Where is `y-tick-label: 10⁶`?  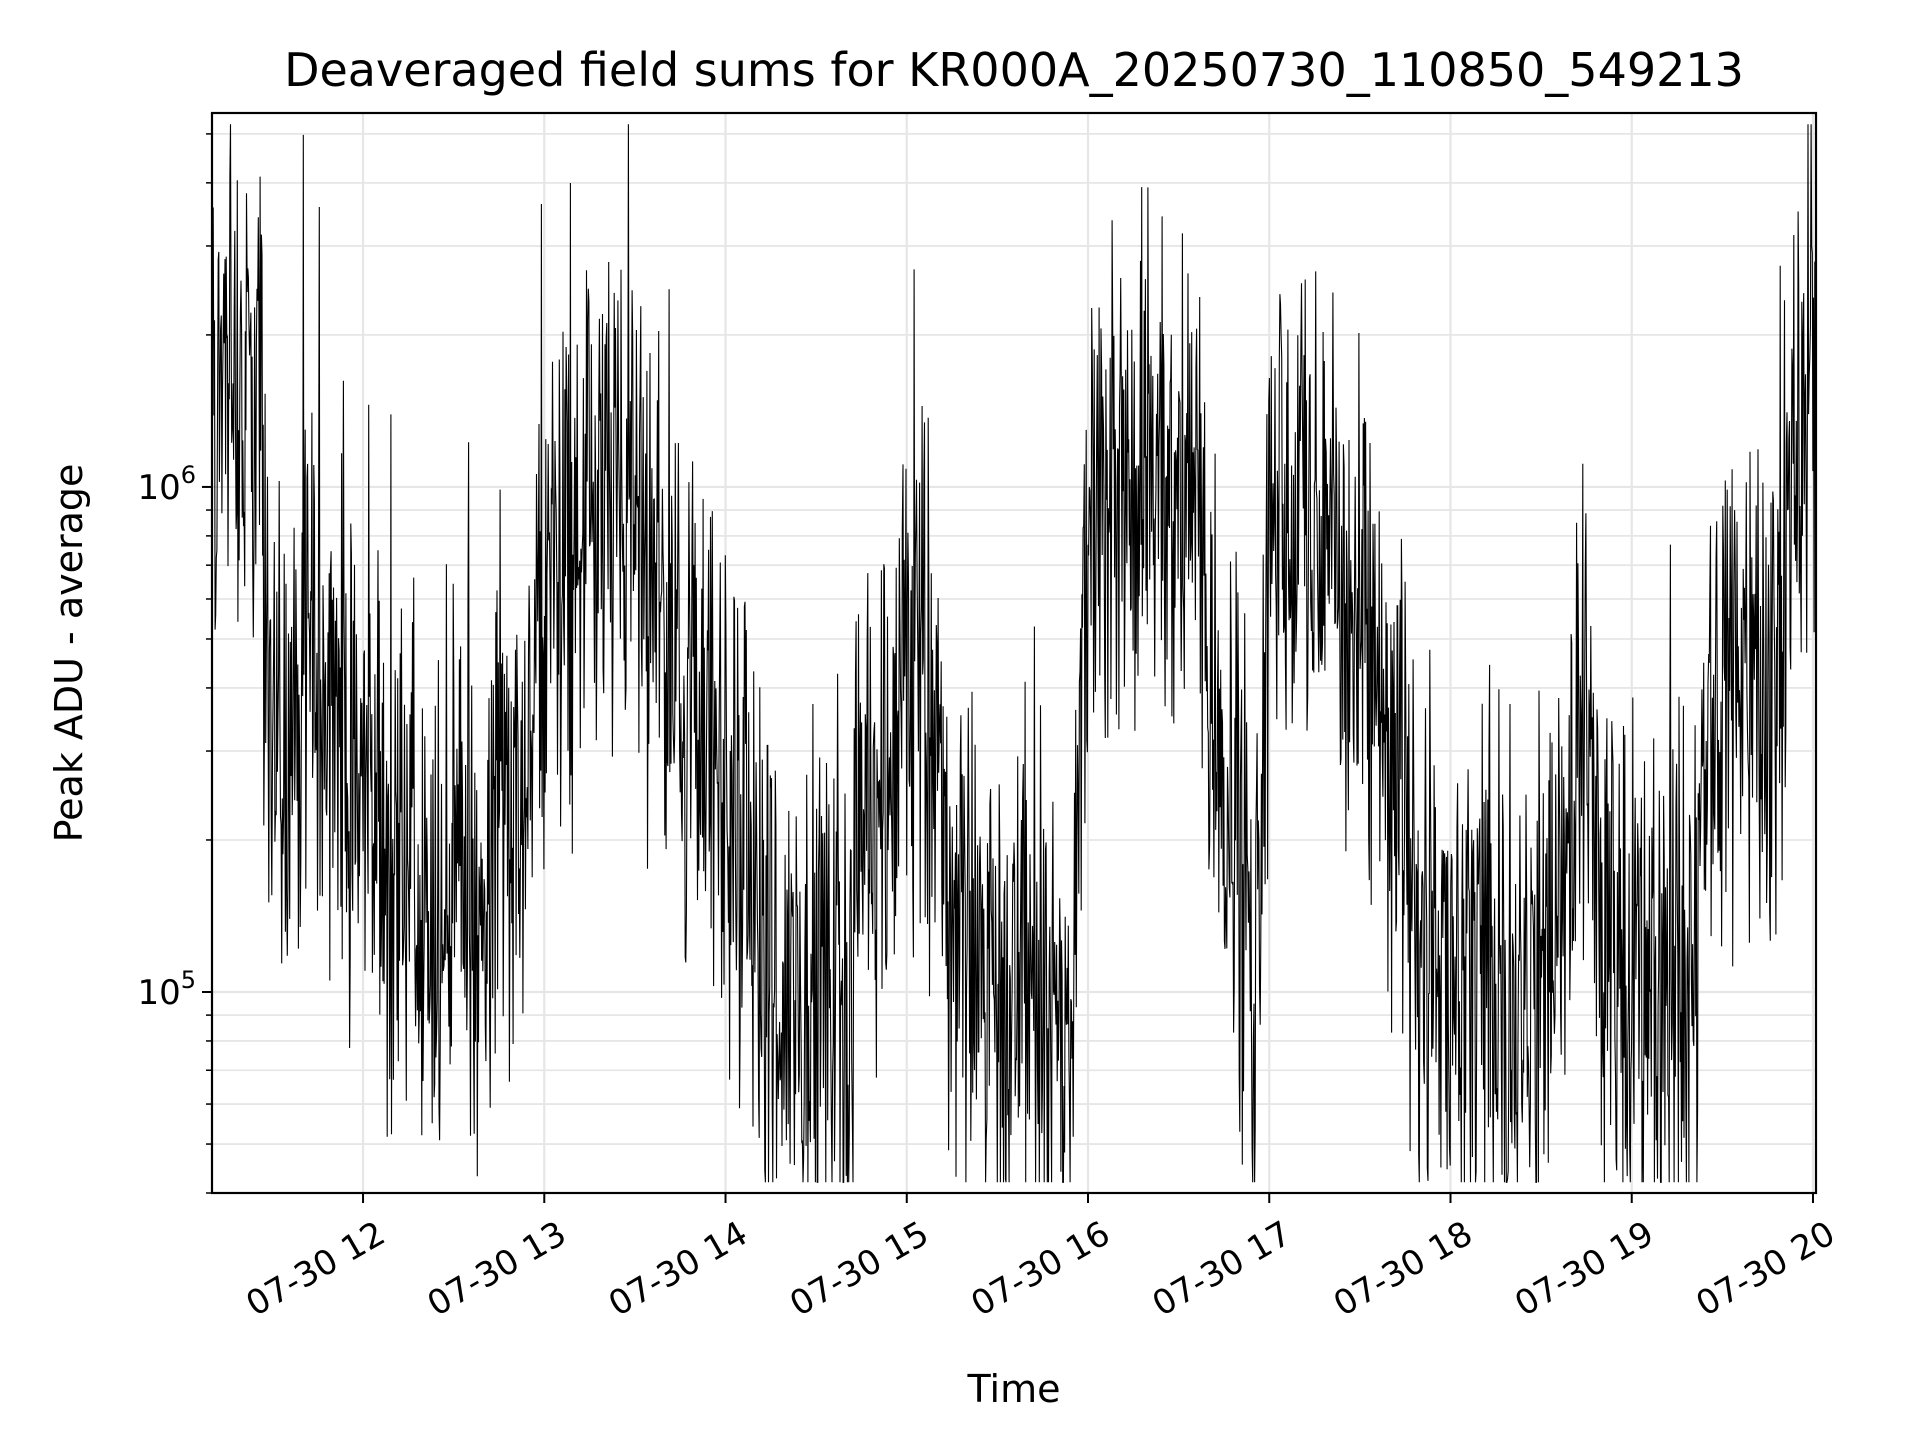
y-tick-label: 10⁶ is located at coordinates (166, 484).